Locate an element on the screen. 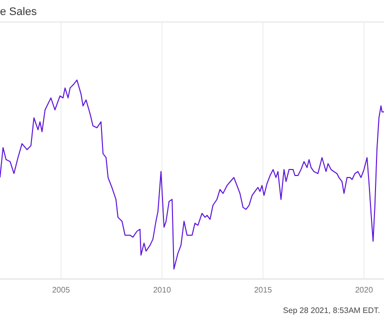 This screenshot has width=384, height=321. x-tick-label: 2020 is located at coordinates (364, 290).